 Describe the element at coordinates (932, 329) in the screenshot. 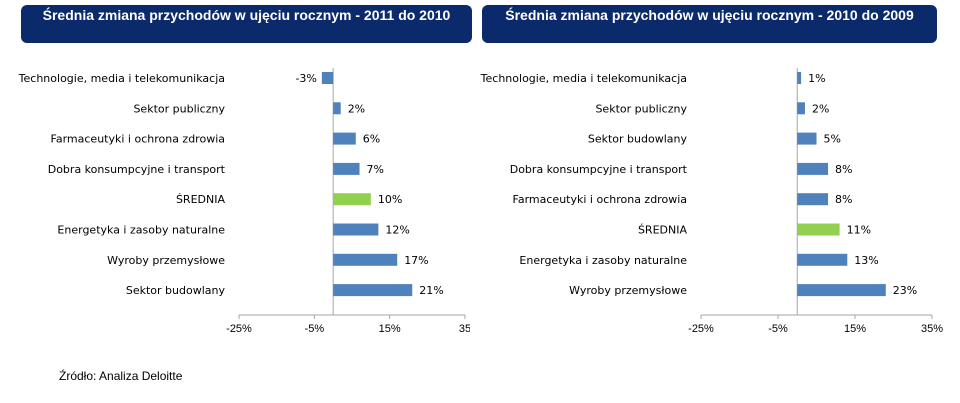

I see `x-tick-label: 35%` at that location.